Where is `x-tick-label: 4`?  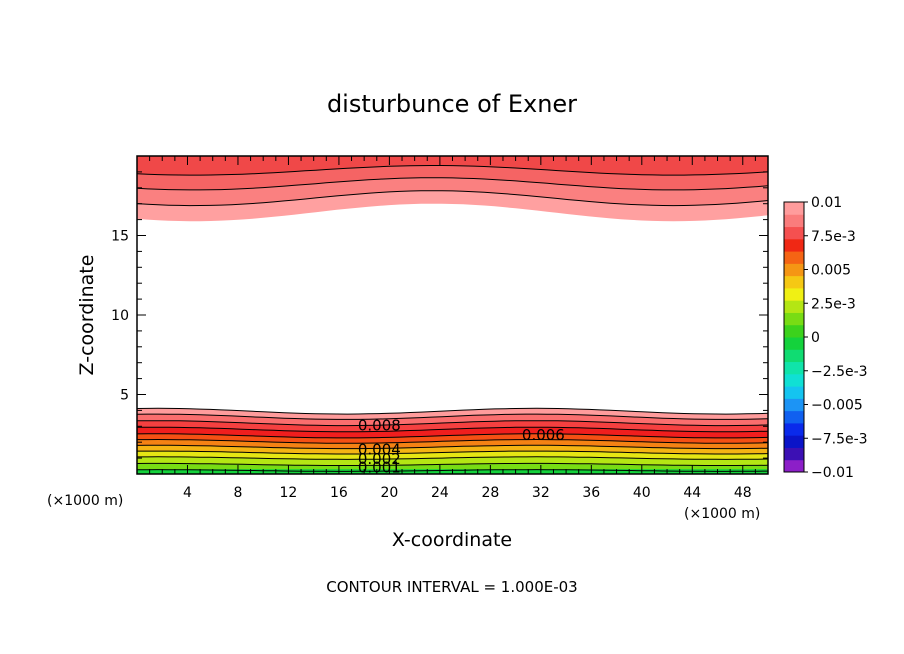 x-tick-label: 4 is located at coordinates (187, 493).